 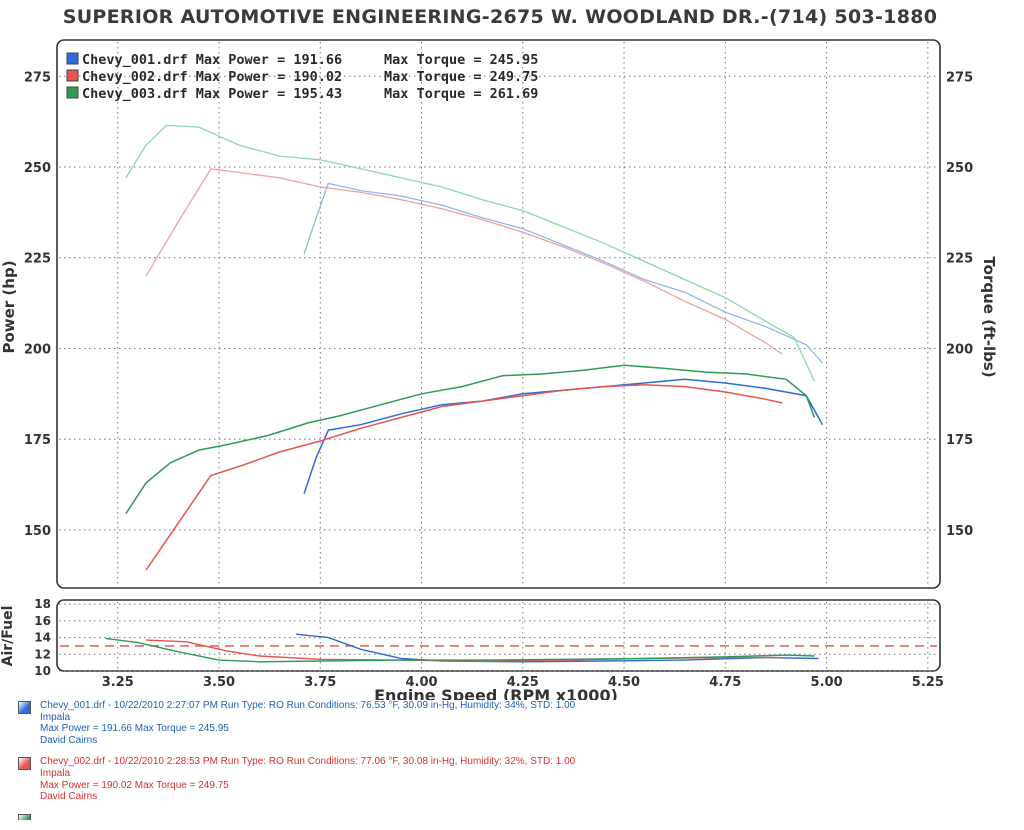 I want to click on torque-tick-label: 200, so click(x=959, y=349).